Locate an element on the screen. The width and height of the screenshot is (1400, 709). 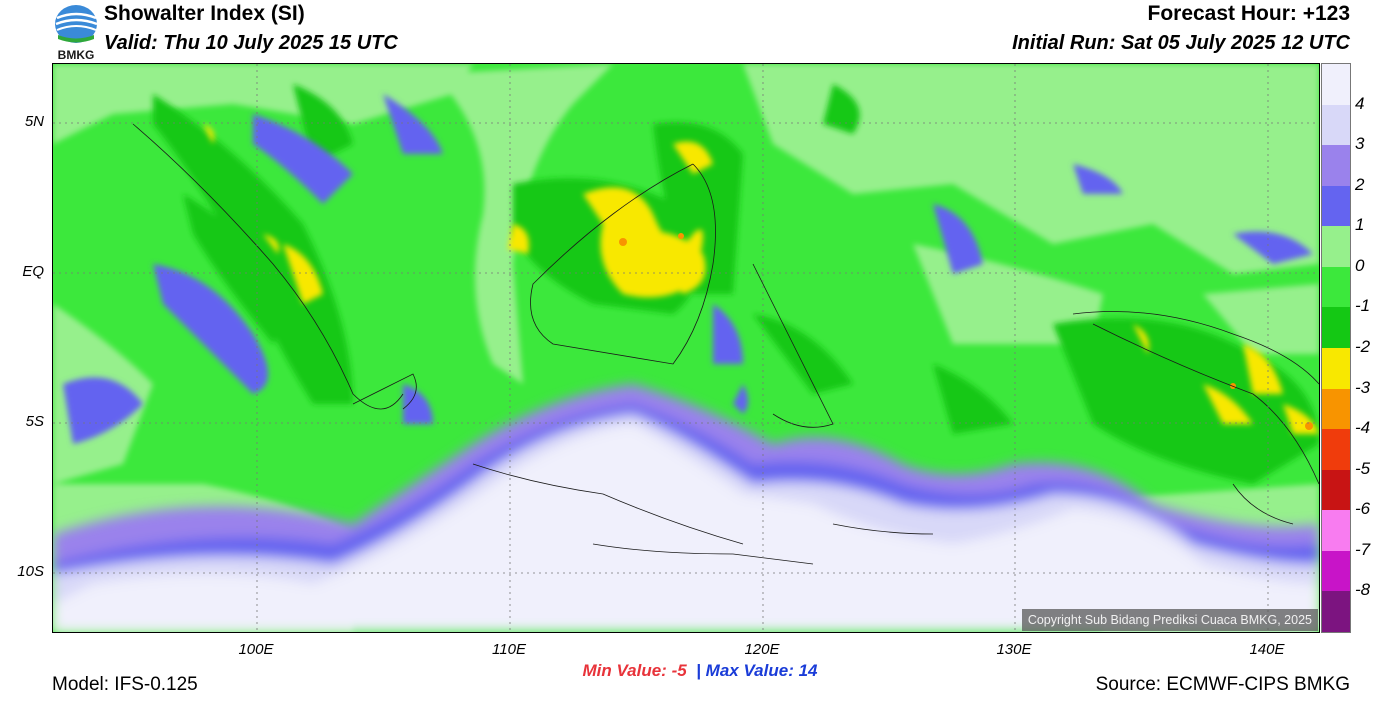
lat-label-5n: 5N is located at coordinates (34, 121).